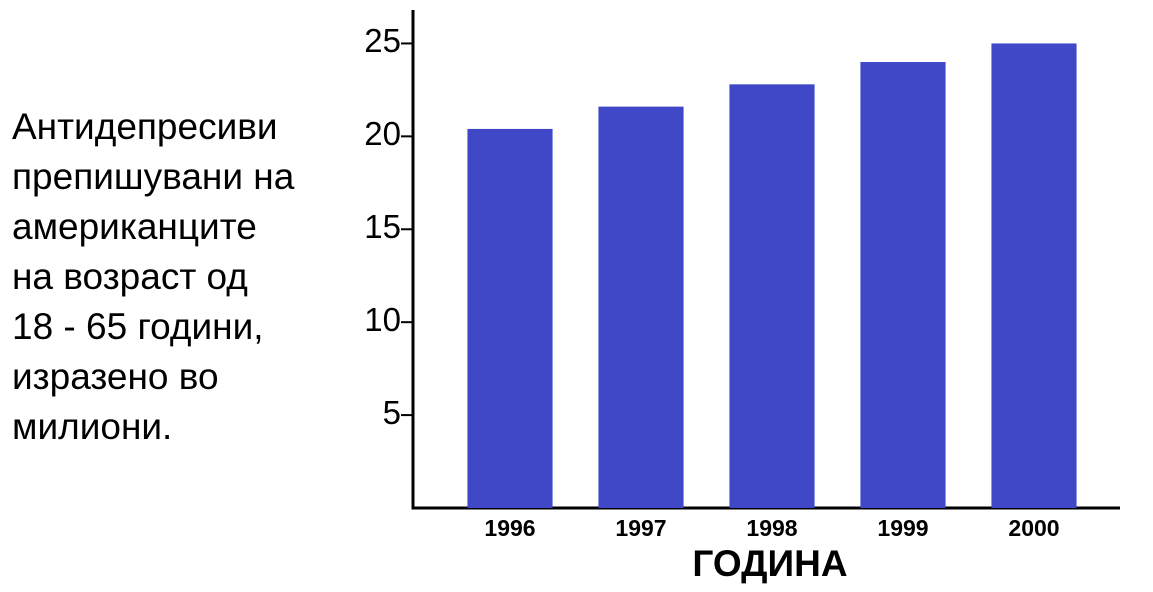 Image resolution: width=1153 pixels, height=592 pixels. What do you see at coordinates (769, 563) in the screenshot?
I see `x-axis-label: ГОДИНА` at bounding box center [769, 563].